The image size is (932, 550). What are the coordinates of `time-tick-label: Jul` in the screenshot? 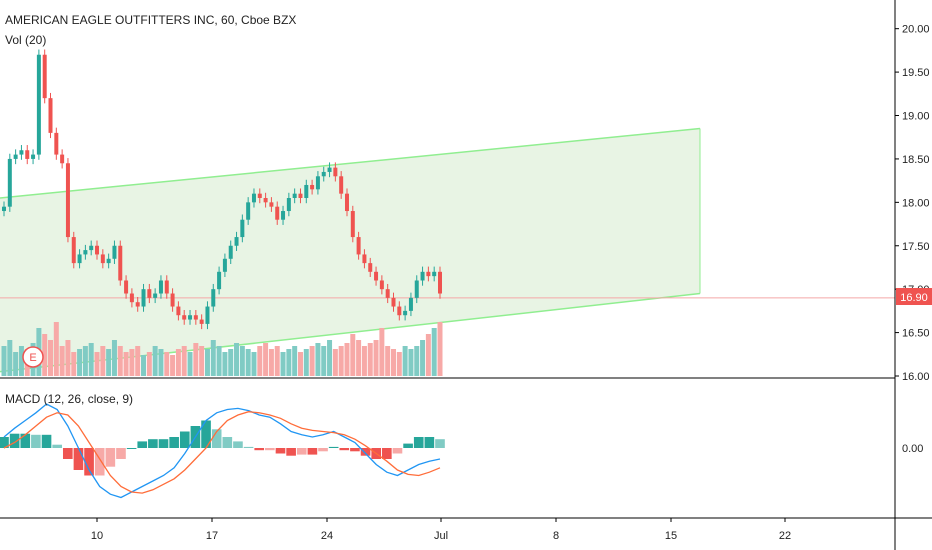 It's located at (441, 536).